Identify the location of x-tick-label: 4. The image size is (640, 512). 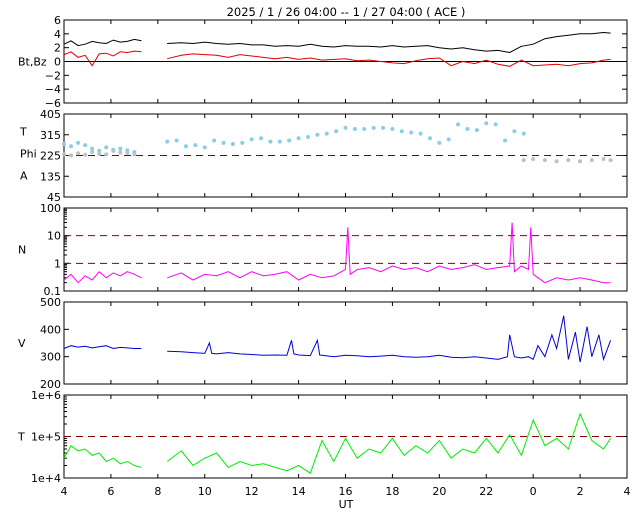
(627, 491).